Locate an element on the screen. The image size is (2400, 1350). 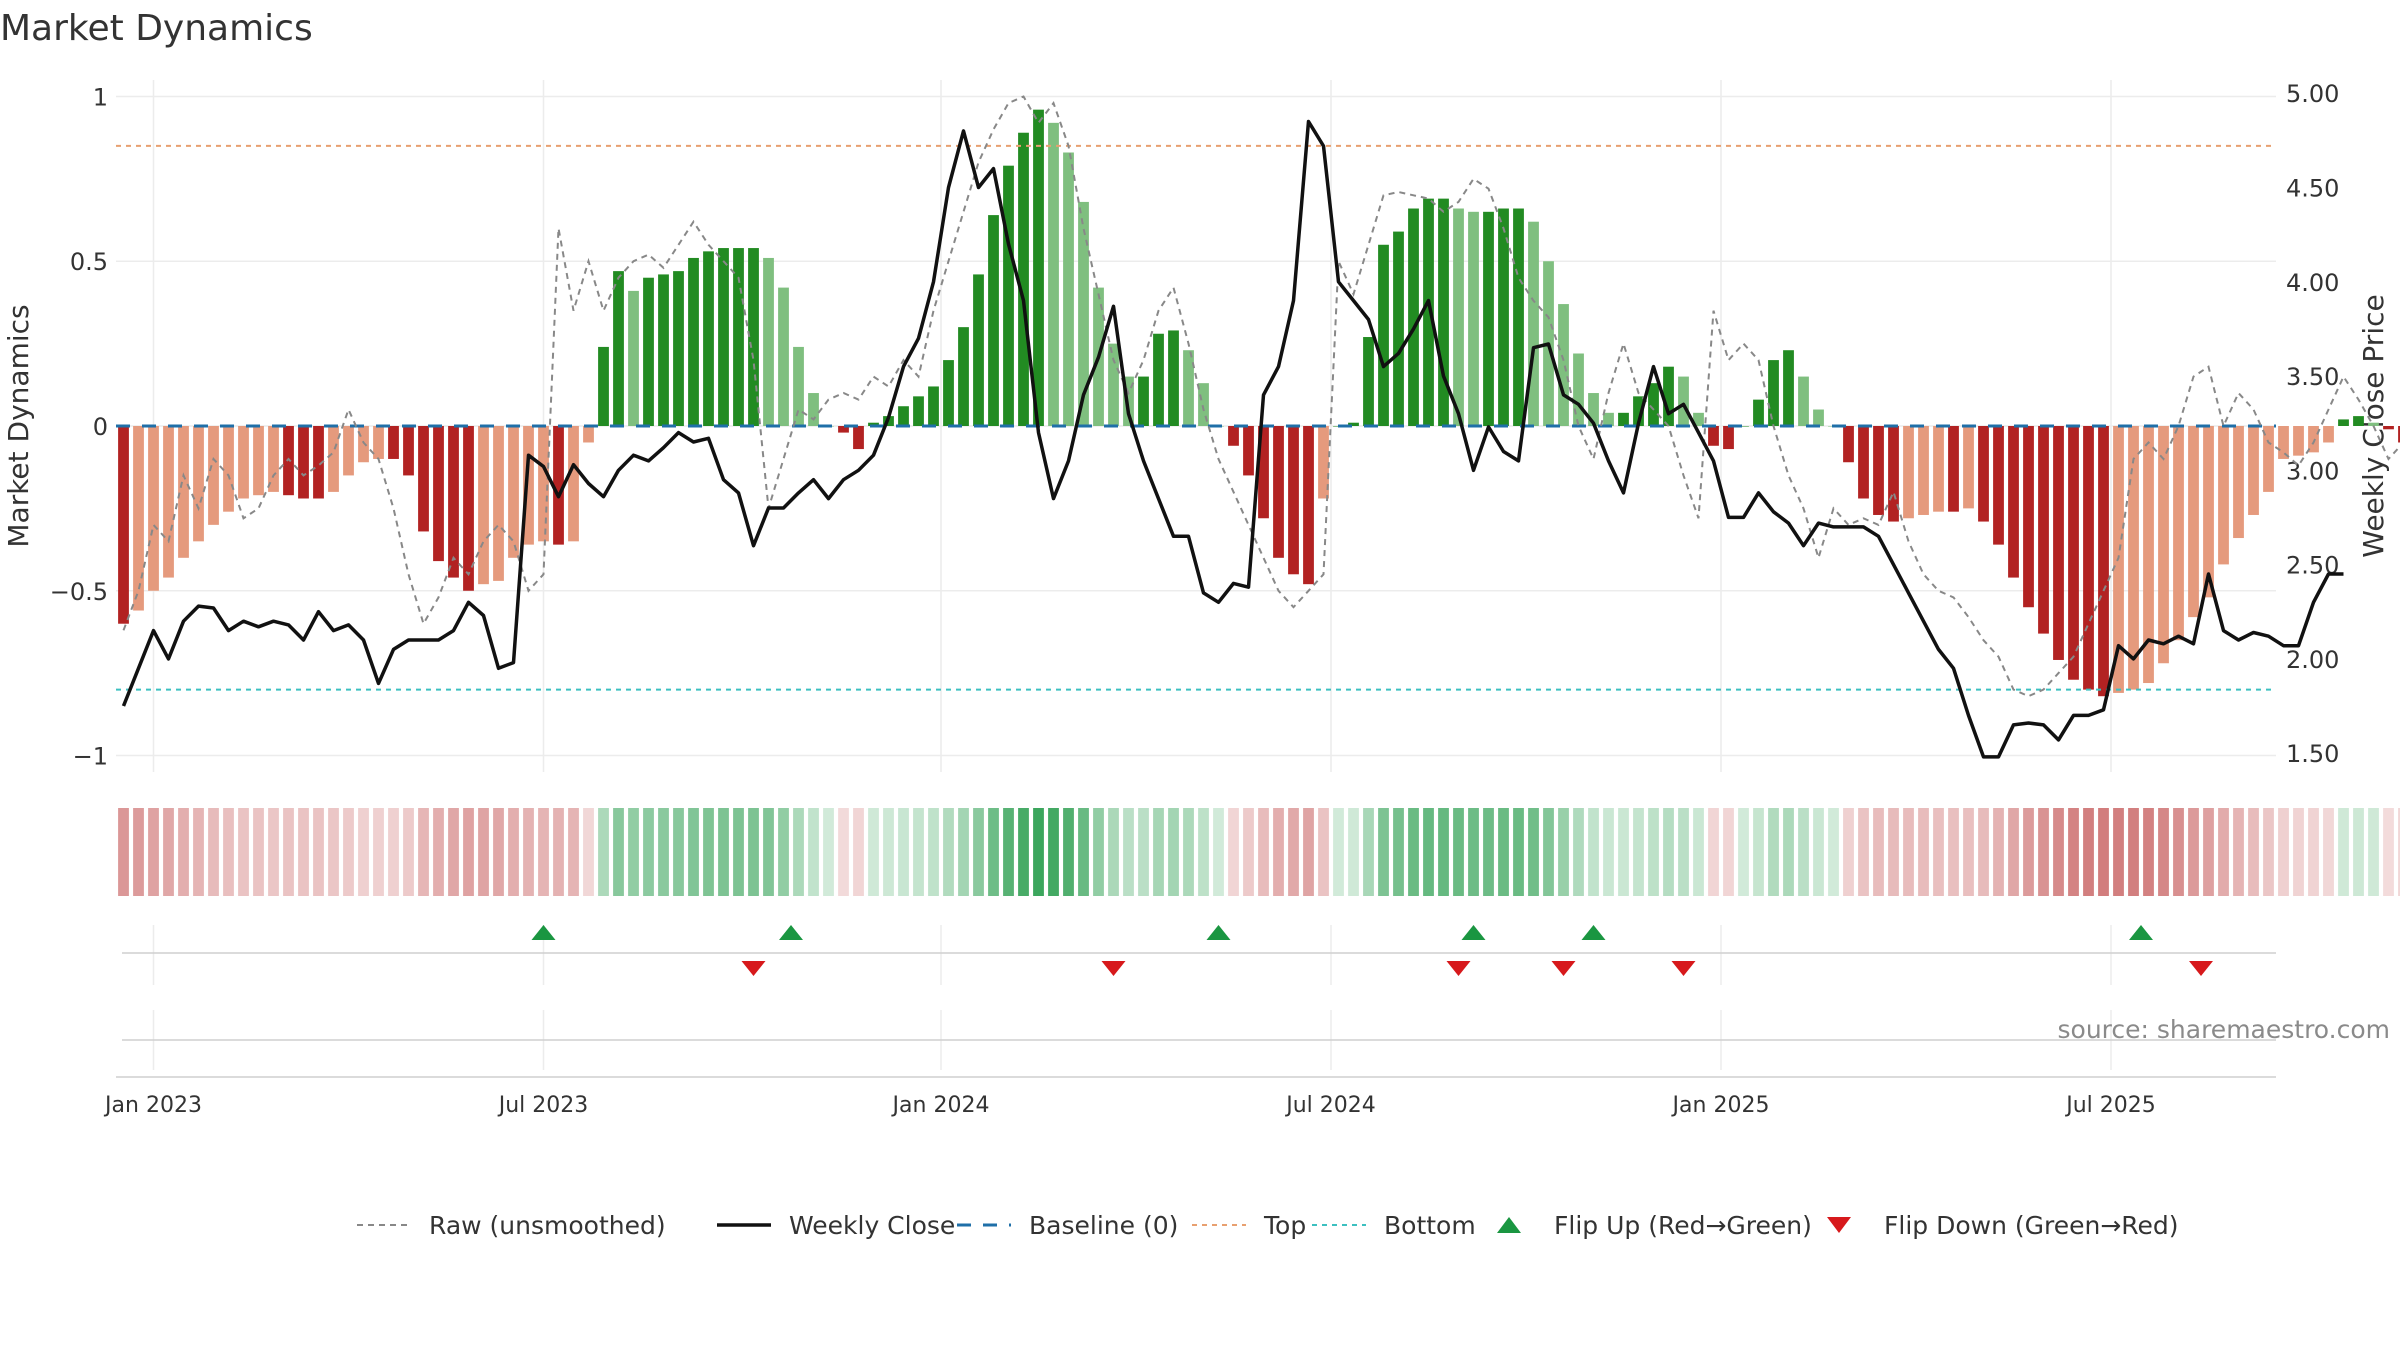
legend-item-baseline: Baseline (0) is located at coordinates (1067, 1225).